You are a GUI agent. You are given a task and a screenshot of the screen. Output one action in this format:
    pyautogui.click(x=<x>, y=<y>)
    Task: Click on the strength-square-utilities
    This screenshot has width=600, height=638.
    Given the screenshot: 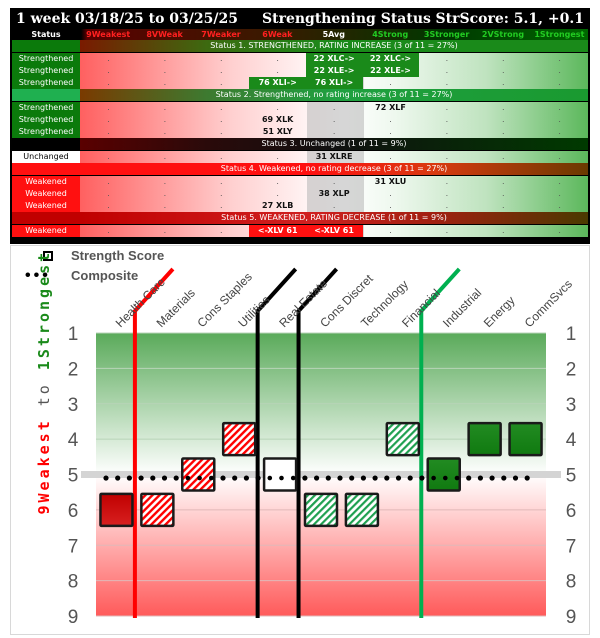 What is the action you would take?
    pyautogui.click(x=239, y=439)
    